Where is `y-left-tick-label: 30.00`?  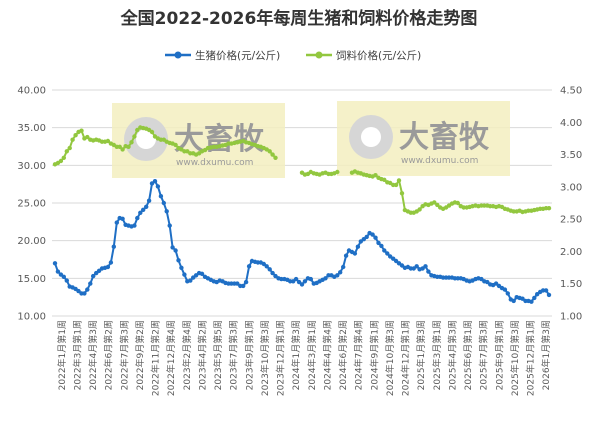 y-left-tick-label: 30.00 is located at coordinates (31, 166).